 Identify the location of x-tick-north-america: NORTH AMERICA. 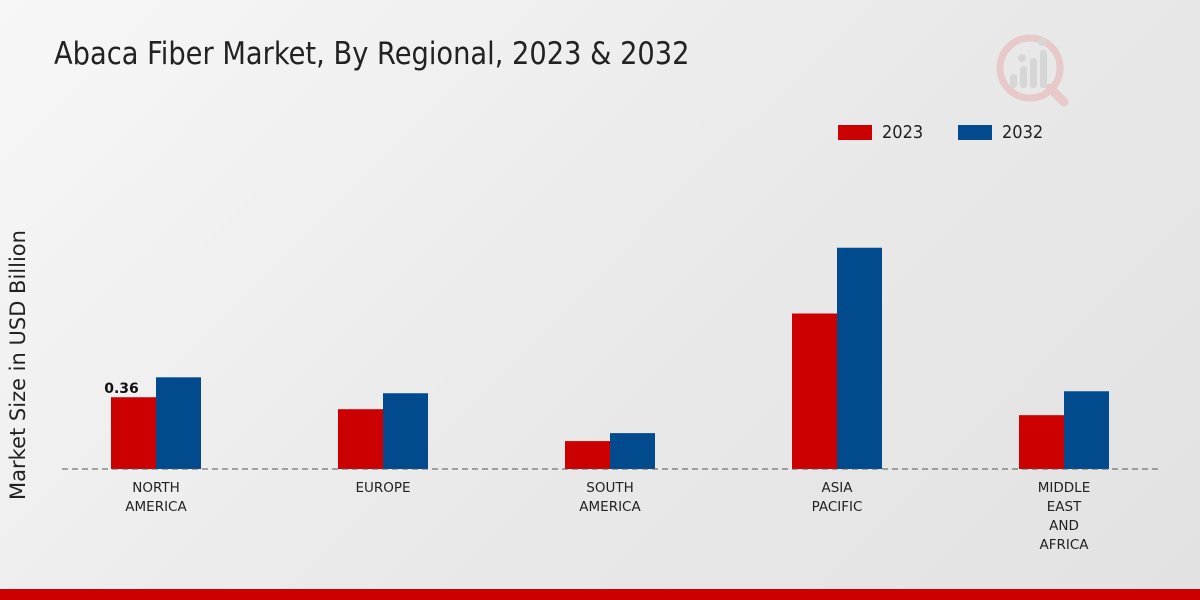
(156, 497).